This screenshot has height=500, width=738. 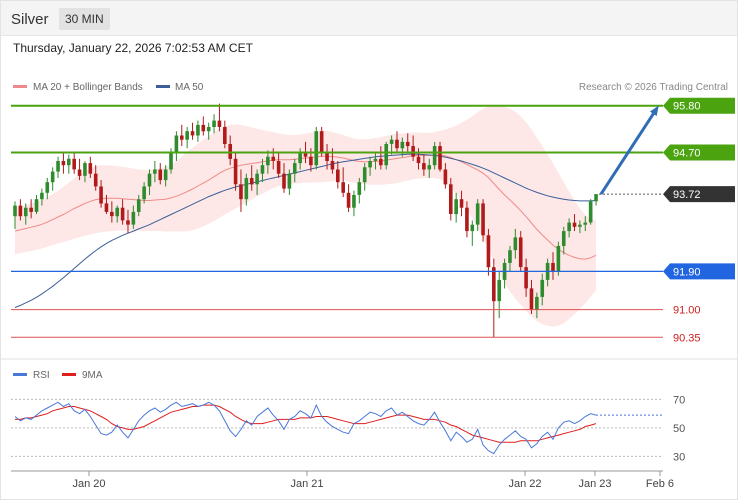 I want to click on rsi-legend-swatch, so click(x=20, y=374).